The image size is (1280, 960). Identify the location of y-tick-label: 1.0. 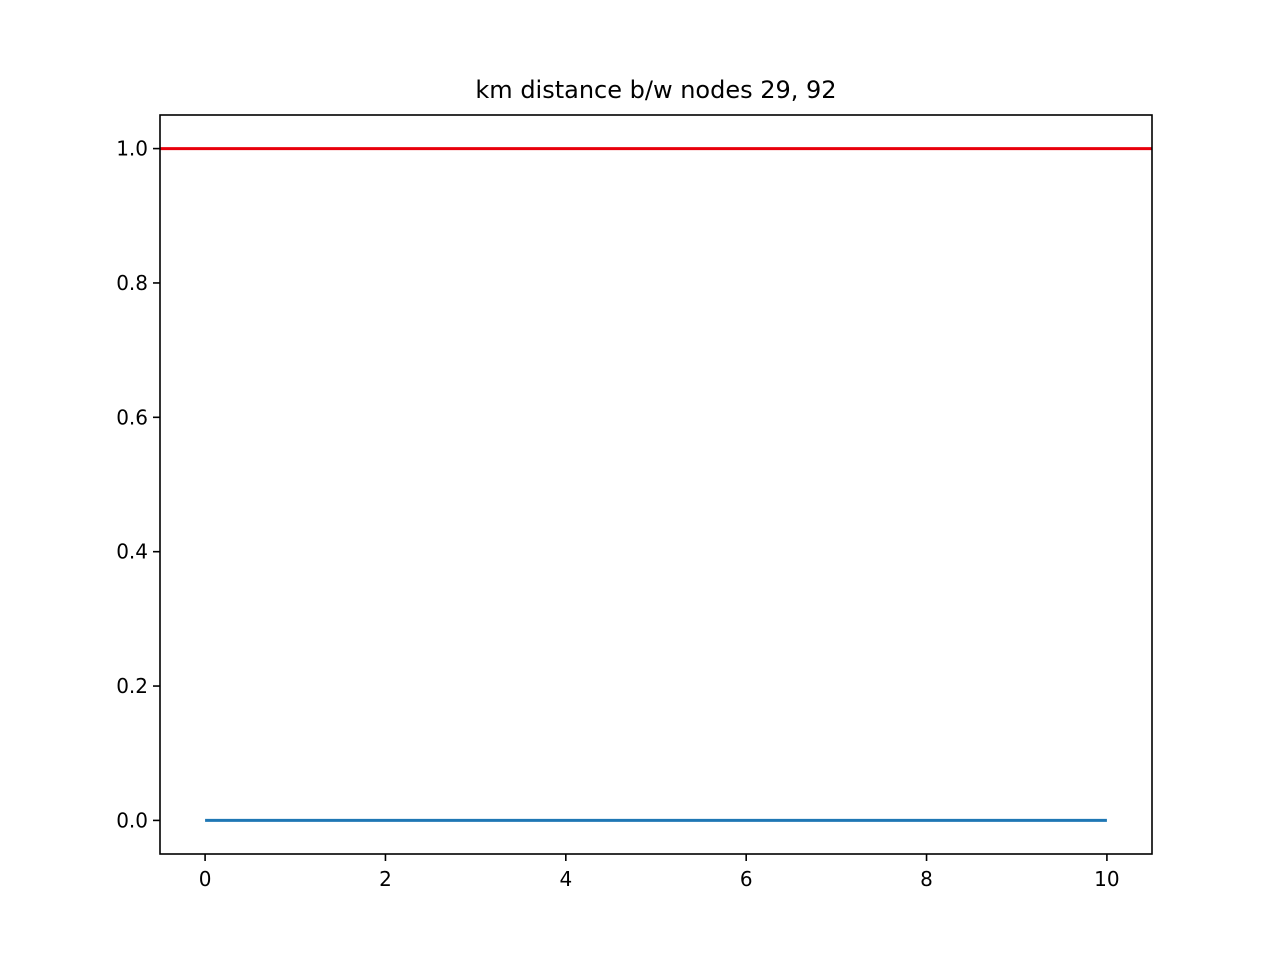
(132, 149).